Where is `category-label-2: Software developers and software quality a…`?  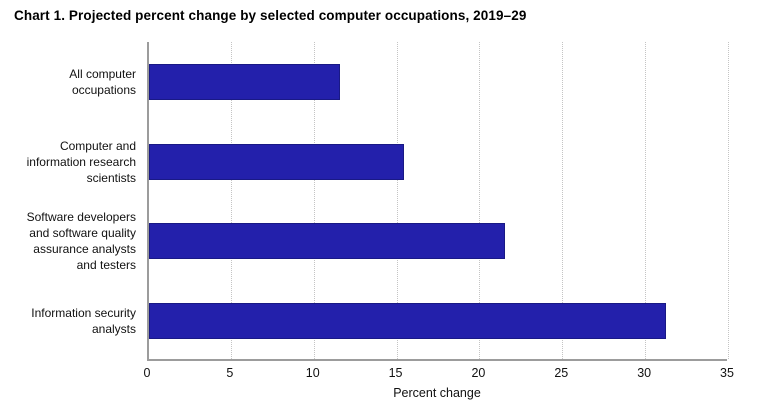
category-label-2: Software developers and software quality a… is located at coordinates (81, 241).